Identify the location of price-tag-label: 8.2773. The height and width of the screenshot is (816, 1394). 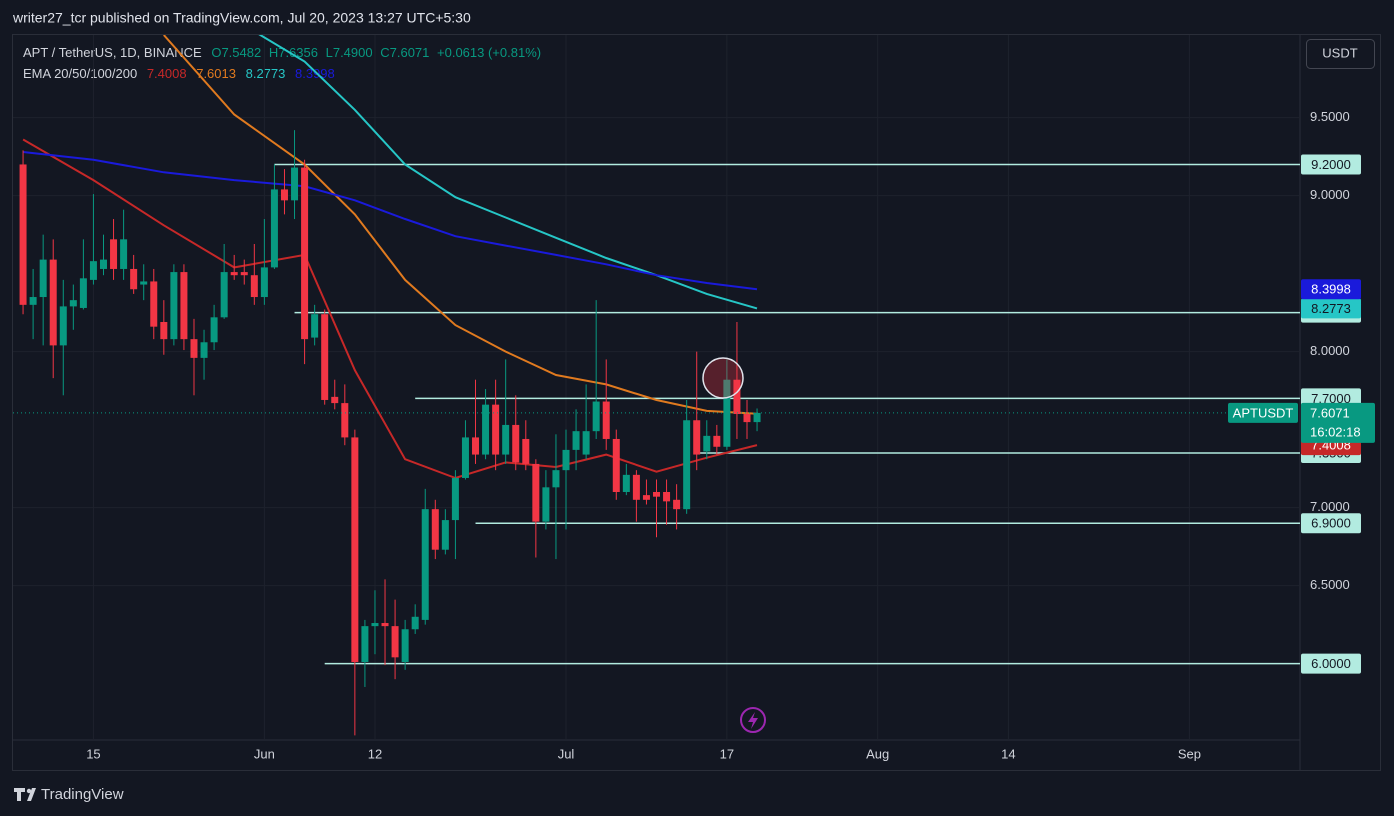
(1331, 308).